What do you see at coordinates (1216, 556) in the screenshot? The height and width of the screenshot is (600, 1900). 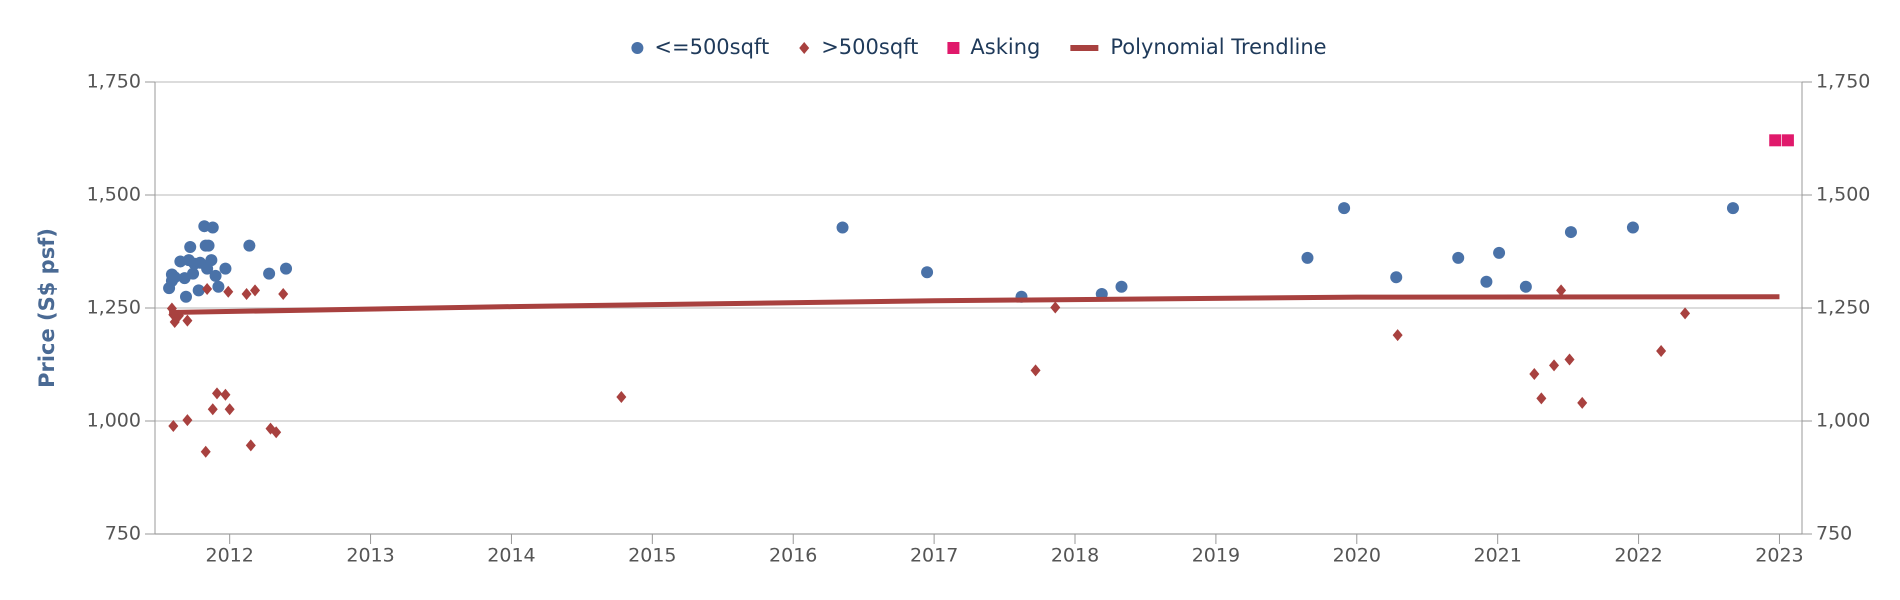 I see `x-tick-label: 2019` at bounding box center [1216, 556].